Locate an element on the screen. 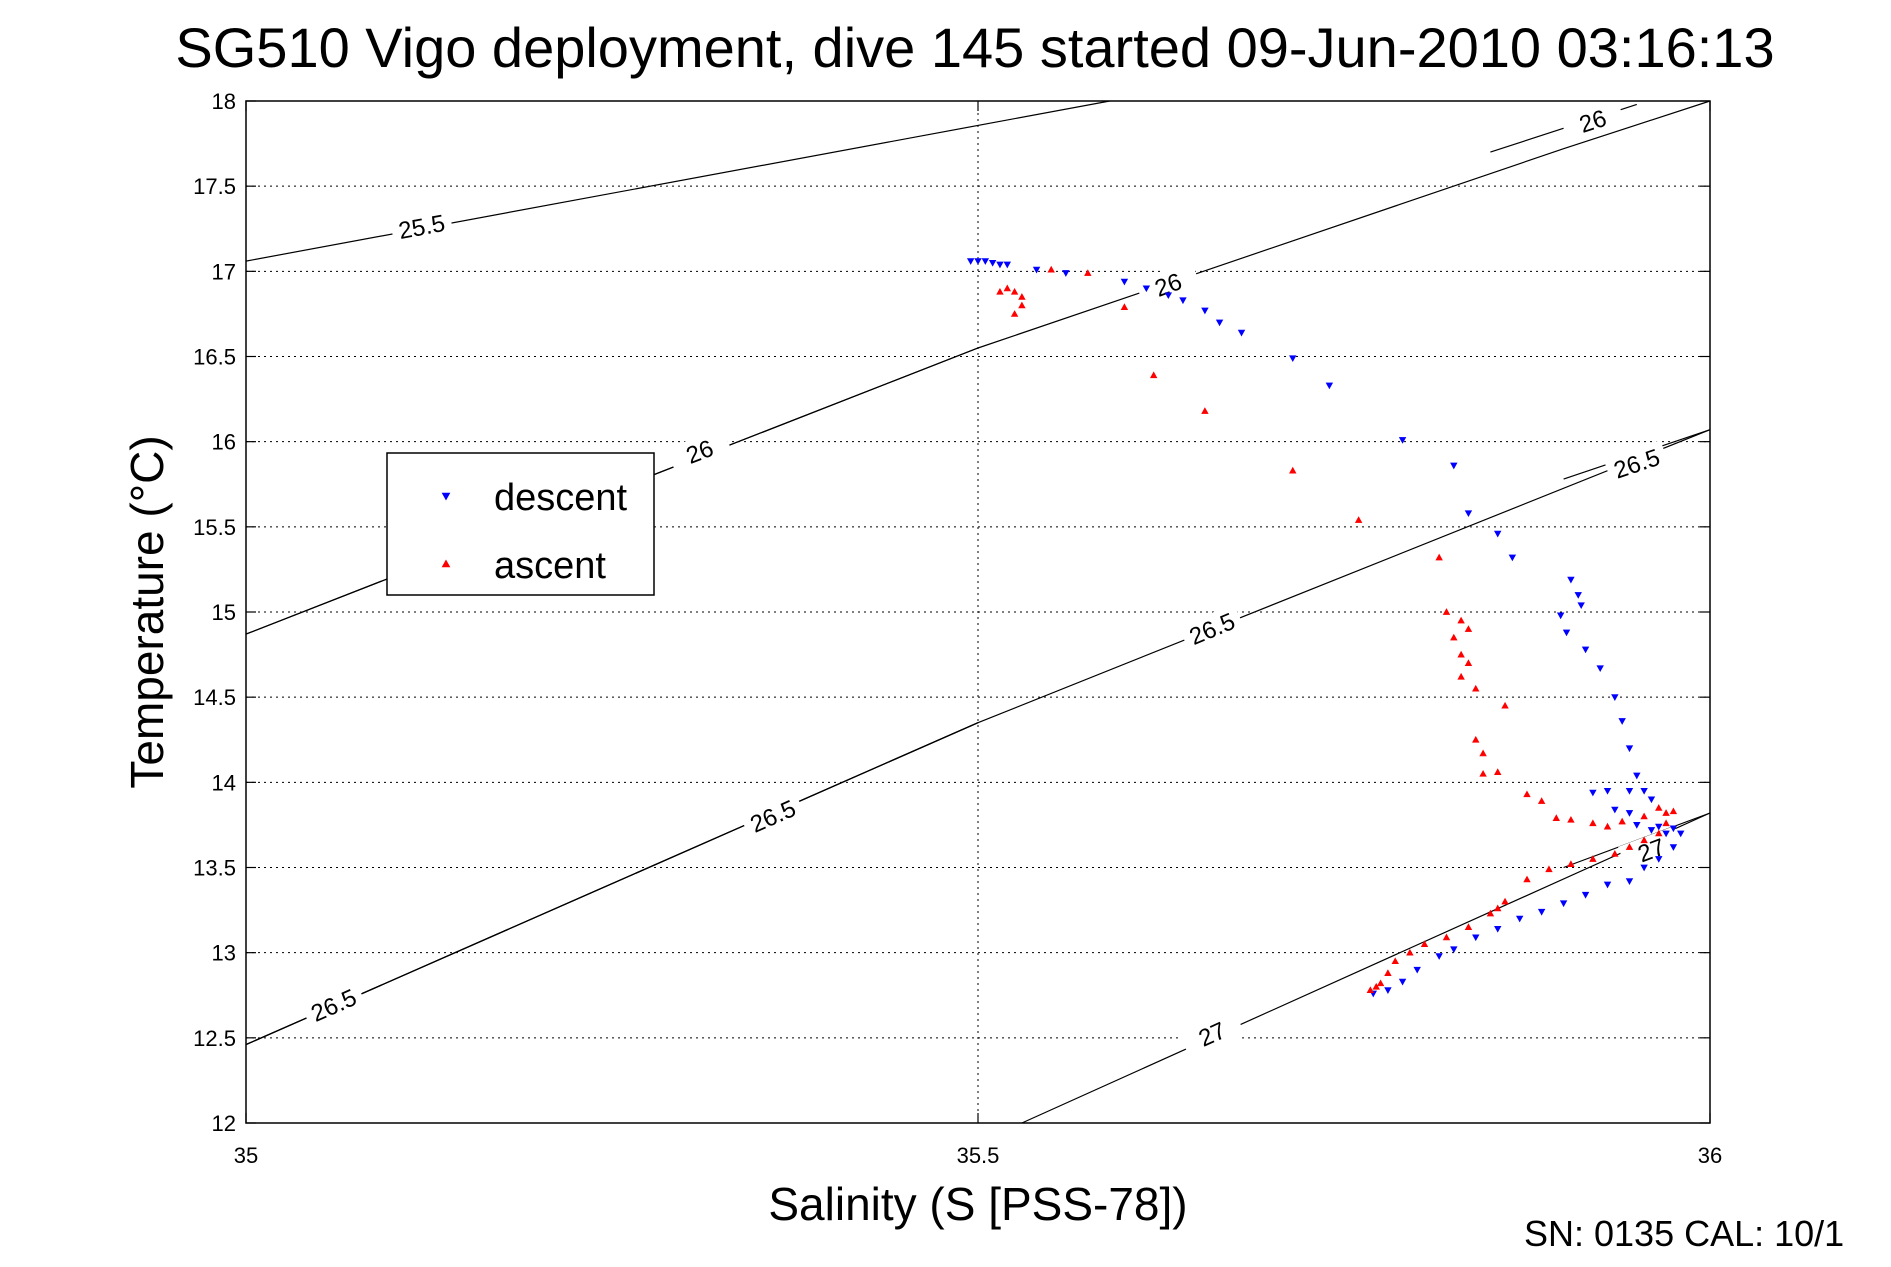  legend-ascent-marker is located at coordinates (446, 563).